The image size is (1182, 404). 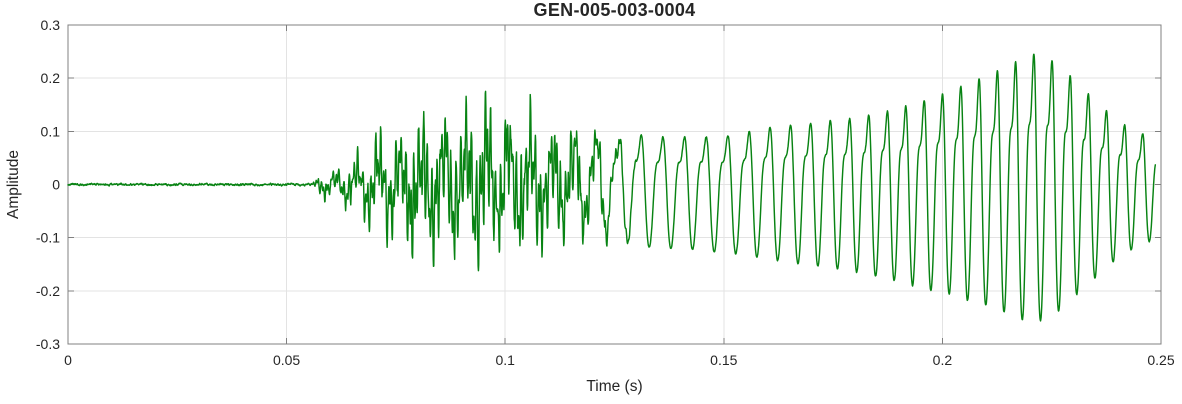 I want to click on y-tick-label: -0.3, so click(x=48, y=344).